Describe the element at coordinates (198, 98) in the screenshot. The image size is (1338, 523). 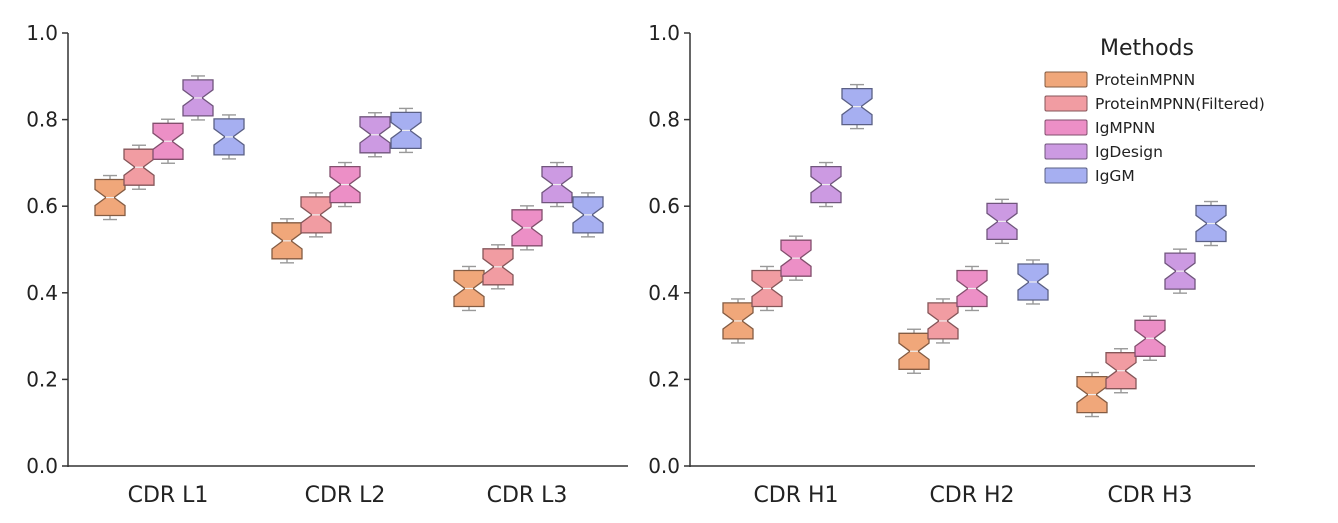
I see `box-igdesign-cdr-l1` at that location.